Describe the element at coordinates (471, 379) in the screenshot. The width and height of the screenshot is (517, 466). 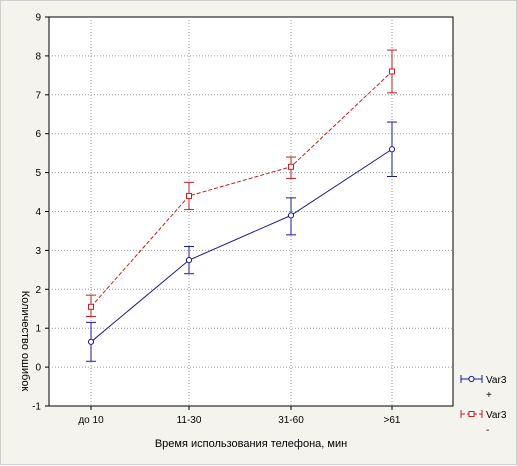
I see `legend-marker-var3-plus` at that location.